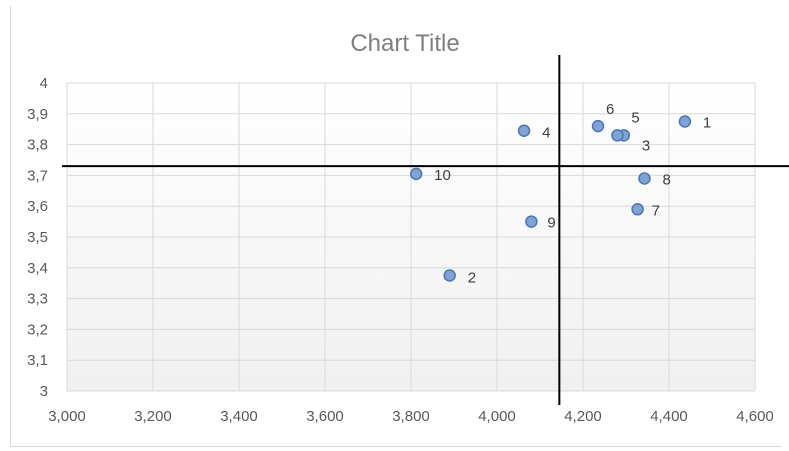  I want to click on y-axis-ticks: 3 3,1 3,2 3,3 3,4 3,5 3,6 3,7 3,8 3,9 4, so click(37, 237).